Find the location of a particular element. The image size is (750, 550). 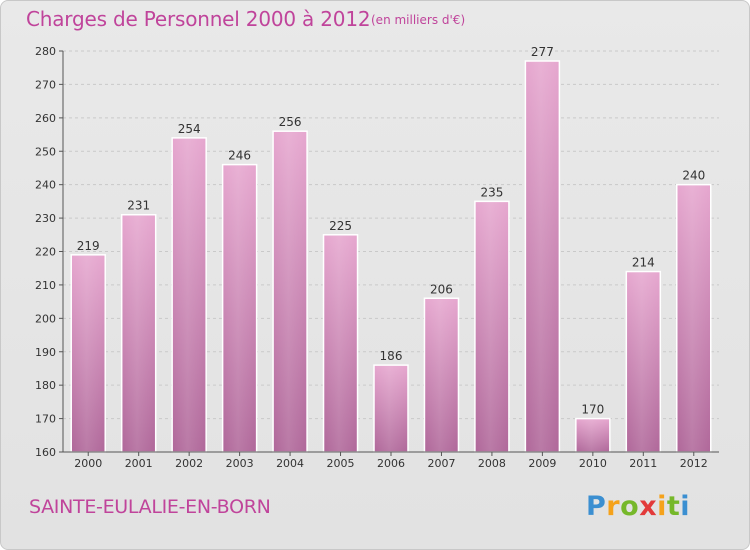

y-tick-label: 270 is located at coordinates (45, 84).